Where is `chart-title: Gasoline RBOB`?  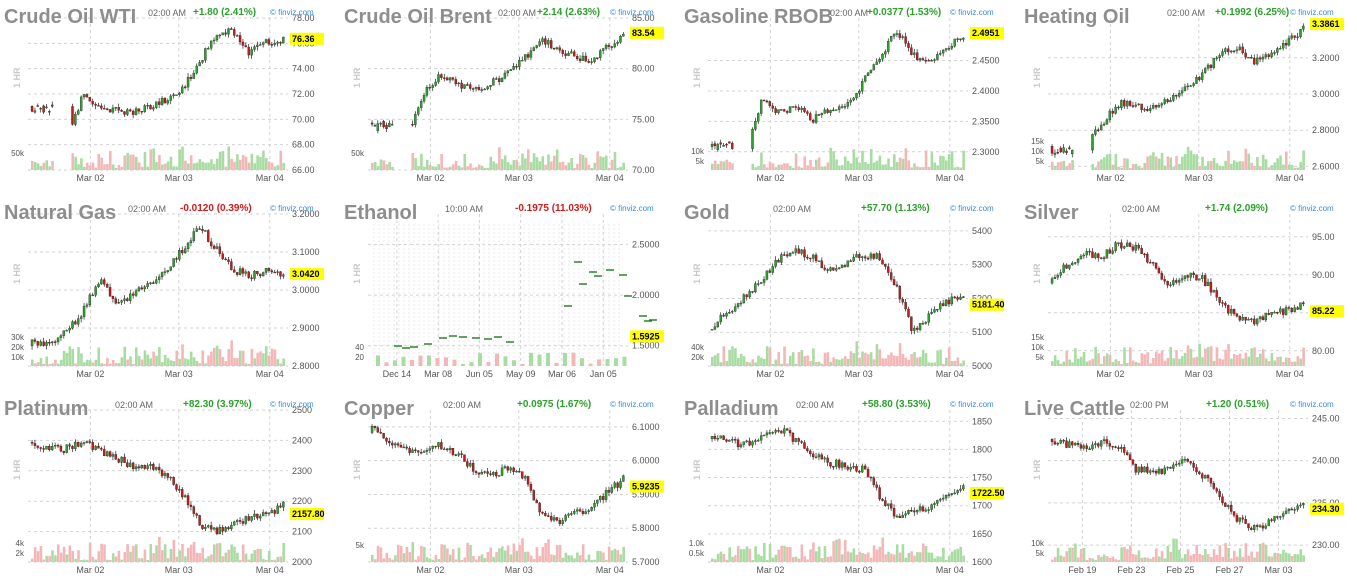 chart-title: Gasoline RBOB is located at coordinates (758, 17).